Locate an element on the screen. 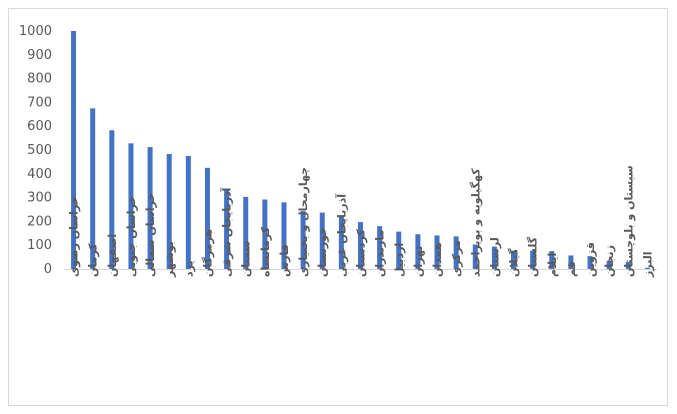  category-label: لرستان is located at coordinates (494, 257).